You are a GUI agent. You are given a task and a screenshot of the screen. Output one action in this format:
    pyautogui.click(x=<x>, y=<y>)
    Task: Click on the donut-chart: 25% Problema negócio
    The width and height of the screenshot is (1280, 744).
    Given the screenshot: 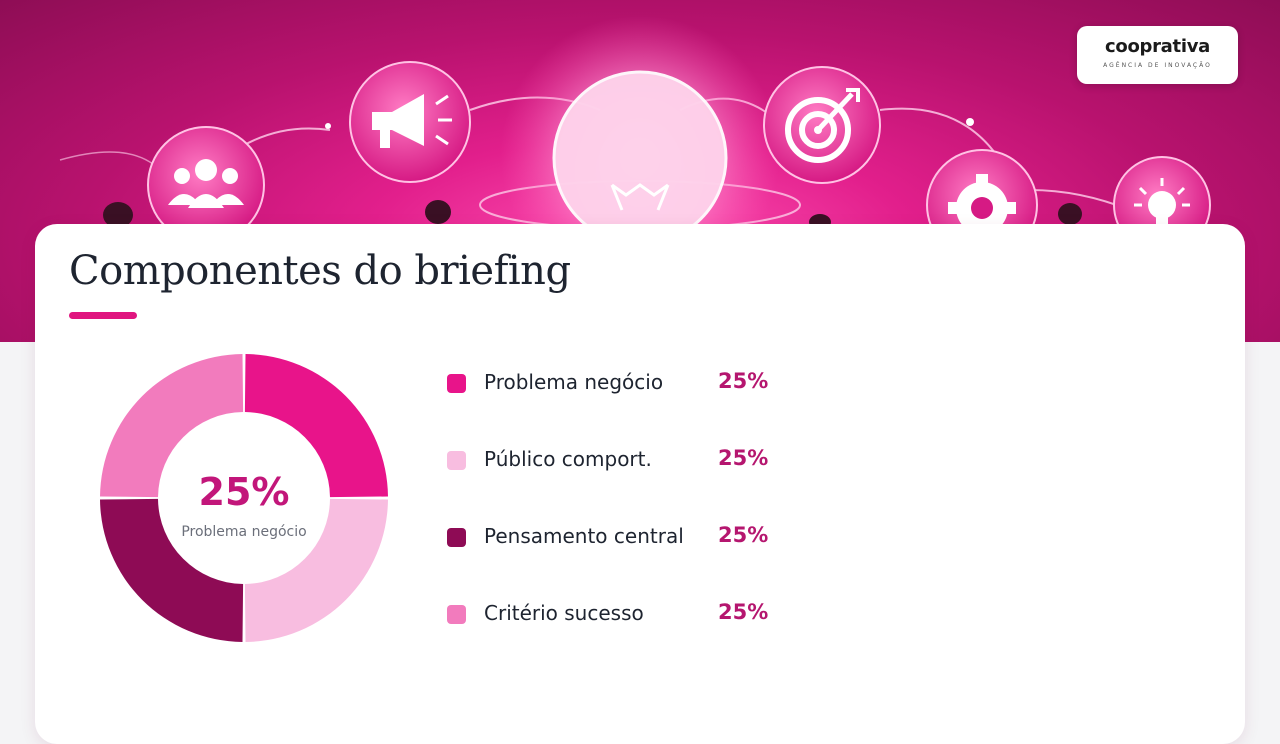 What is the action you would take?
    pyautogui.click(x=244, y=498)
    